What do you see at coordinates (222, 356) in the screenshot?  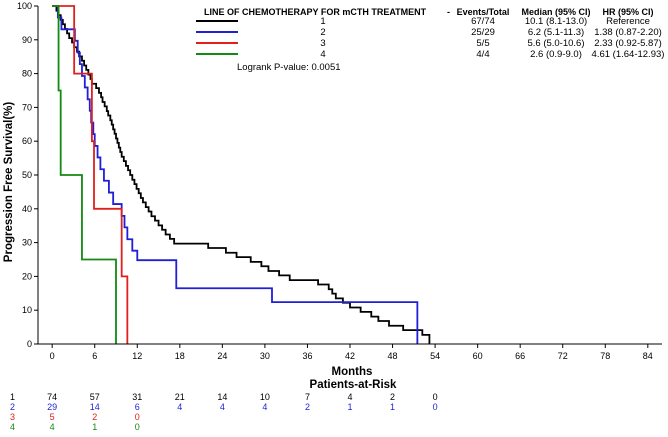 I see `x-tick-label: 24` at bounding box center [222, 356].